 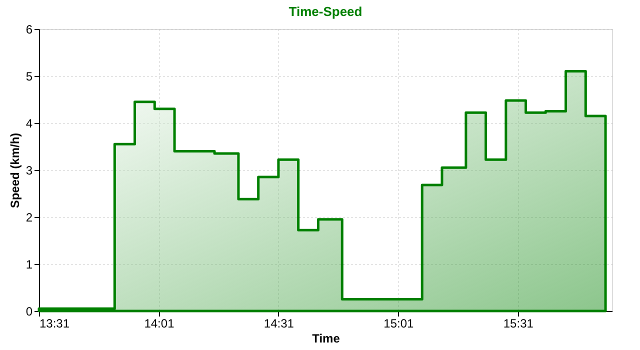 I want to click on y-axis-title: Speed (km/h), so click(x=15, y=170).